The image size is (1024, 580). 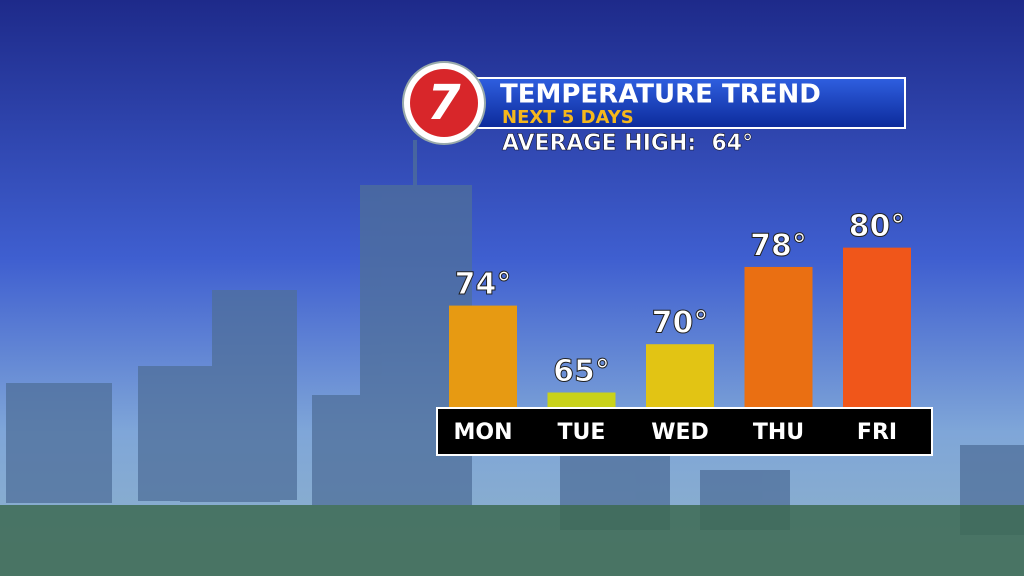 I want to click on x-tick-label: MON, so click(x=482, y=432).